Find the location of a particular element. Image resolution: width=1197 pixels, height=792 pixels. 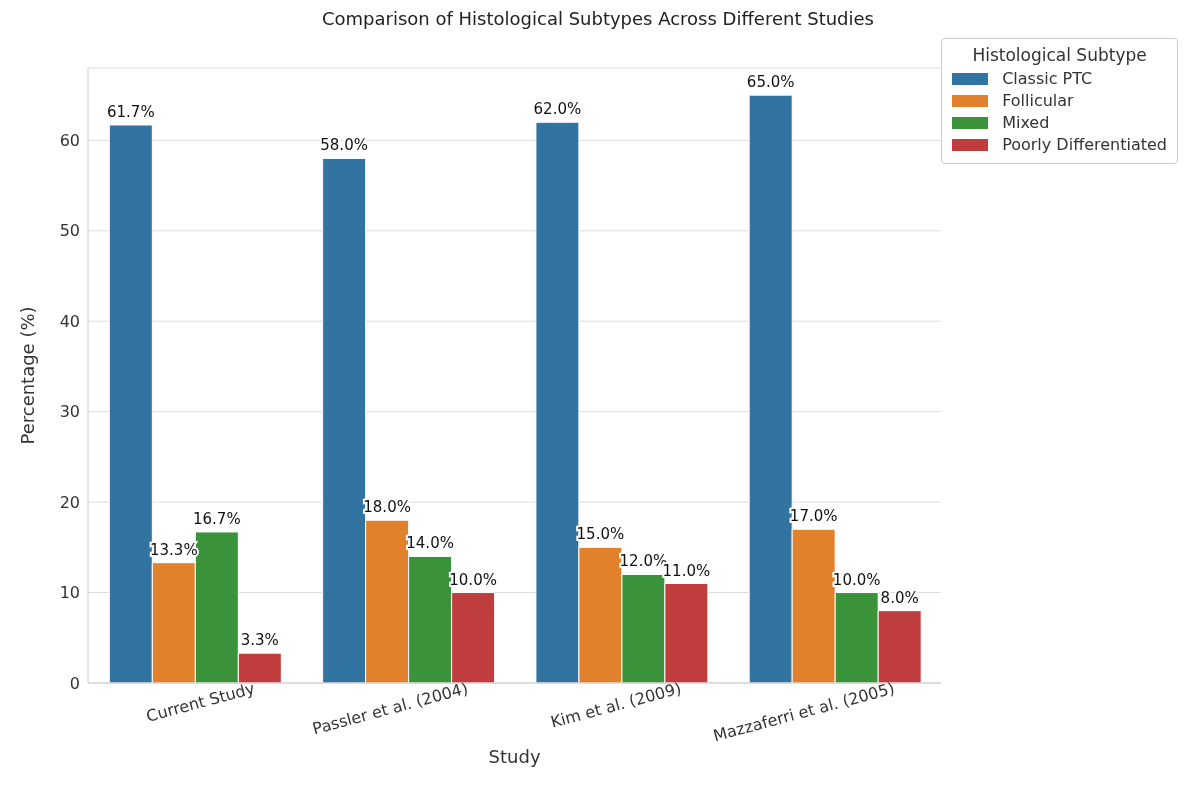

legend-label: Classic PTC is located at coordinates (1047, 78).